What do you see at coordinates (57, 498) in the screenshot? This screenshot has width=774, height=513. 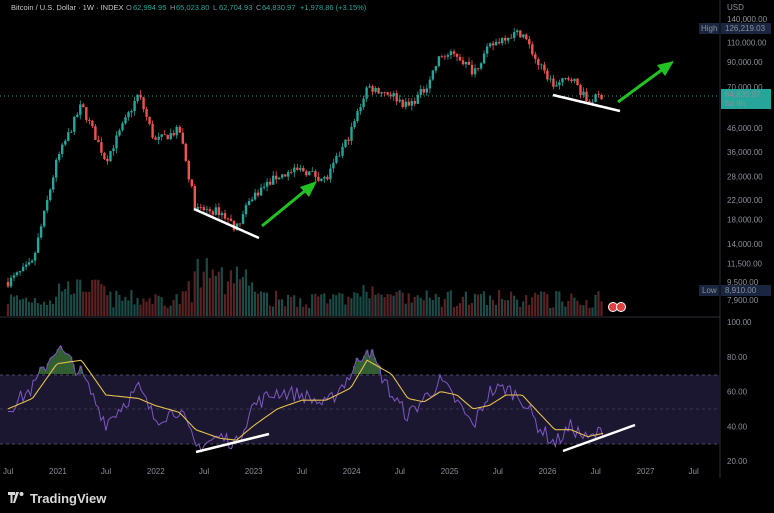 I see `tradingview-logo: TradingView` at bounding box center [57, 498].